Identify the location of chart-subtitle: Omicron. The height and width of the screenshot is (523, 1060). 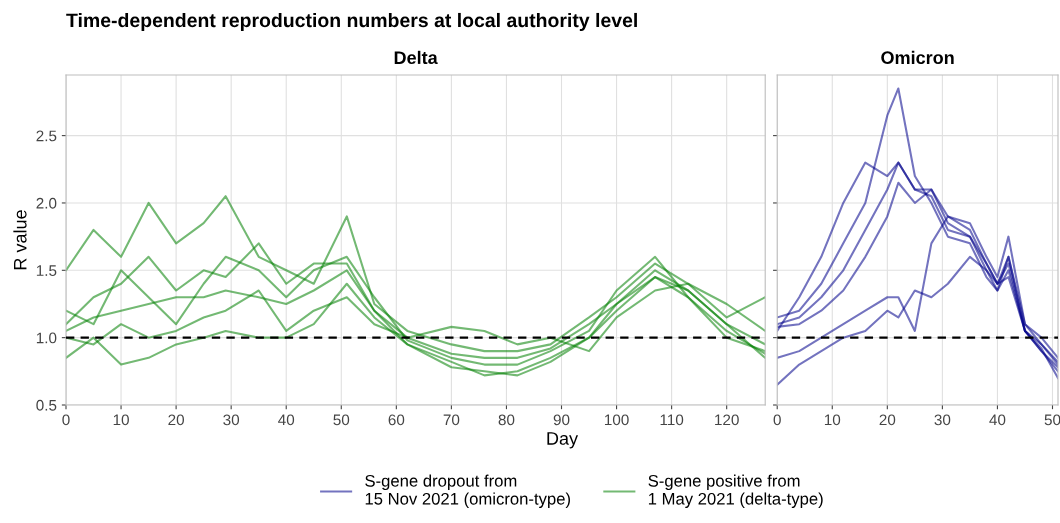
(917, 57).